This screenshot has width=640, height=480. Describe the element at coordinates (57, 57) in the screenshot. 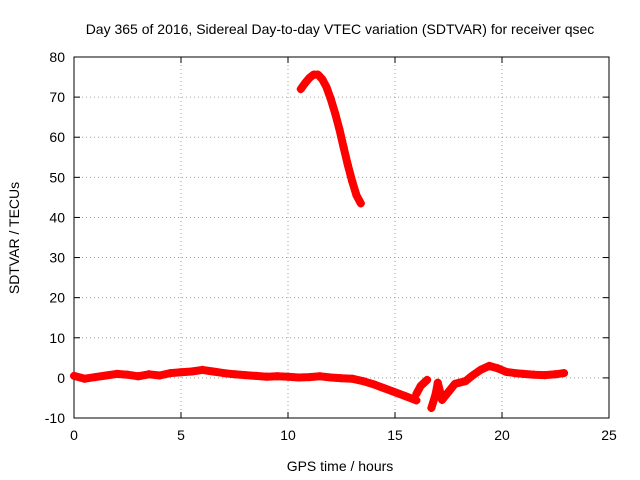

I see `y-tick-label: 80` at that location.